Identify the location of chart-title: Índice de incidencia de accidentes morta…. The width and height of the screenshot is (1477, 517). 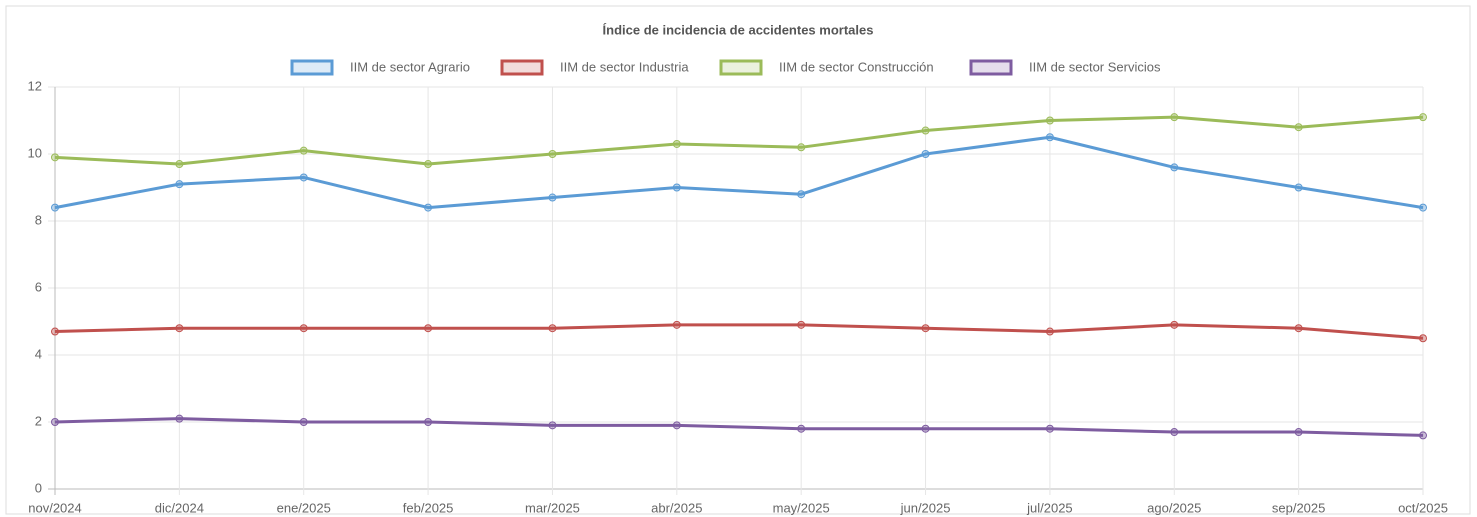
(738, 29).